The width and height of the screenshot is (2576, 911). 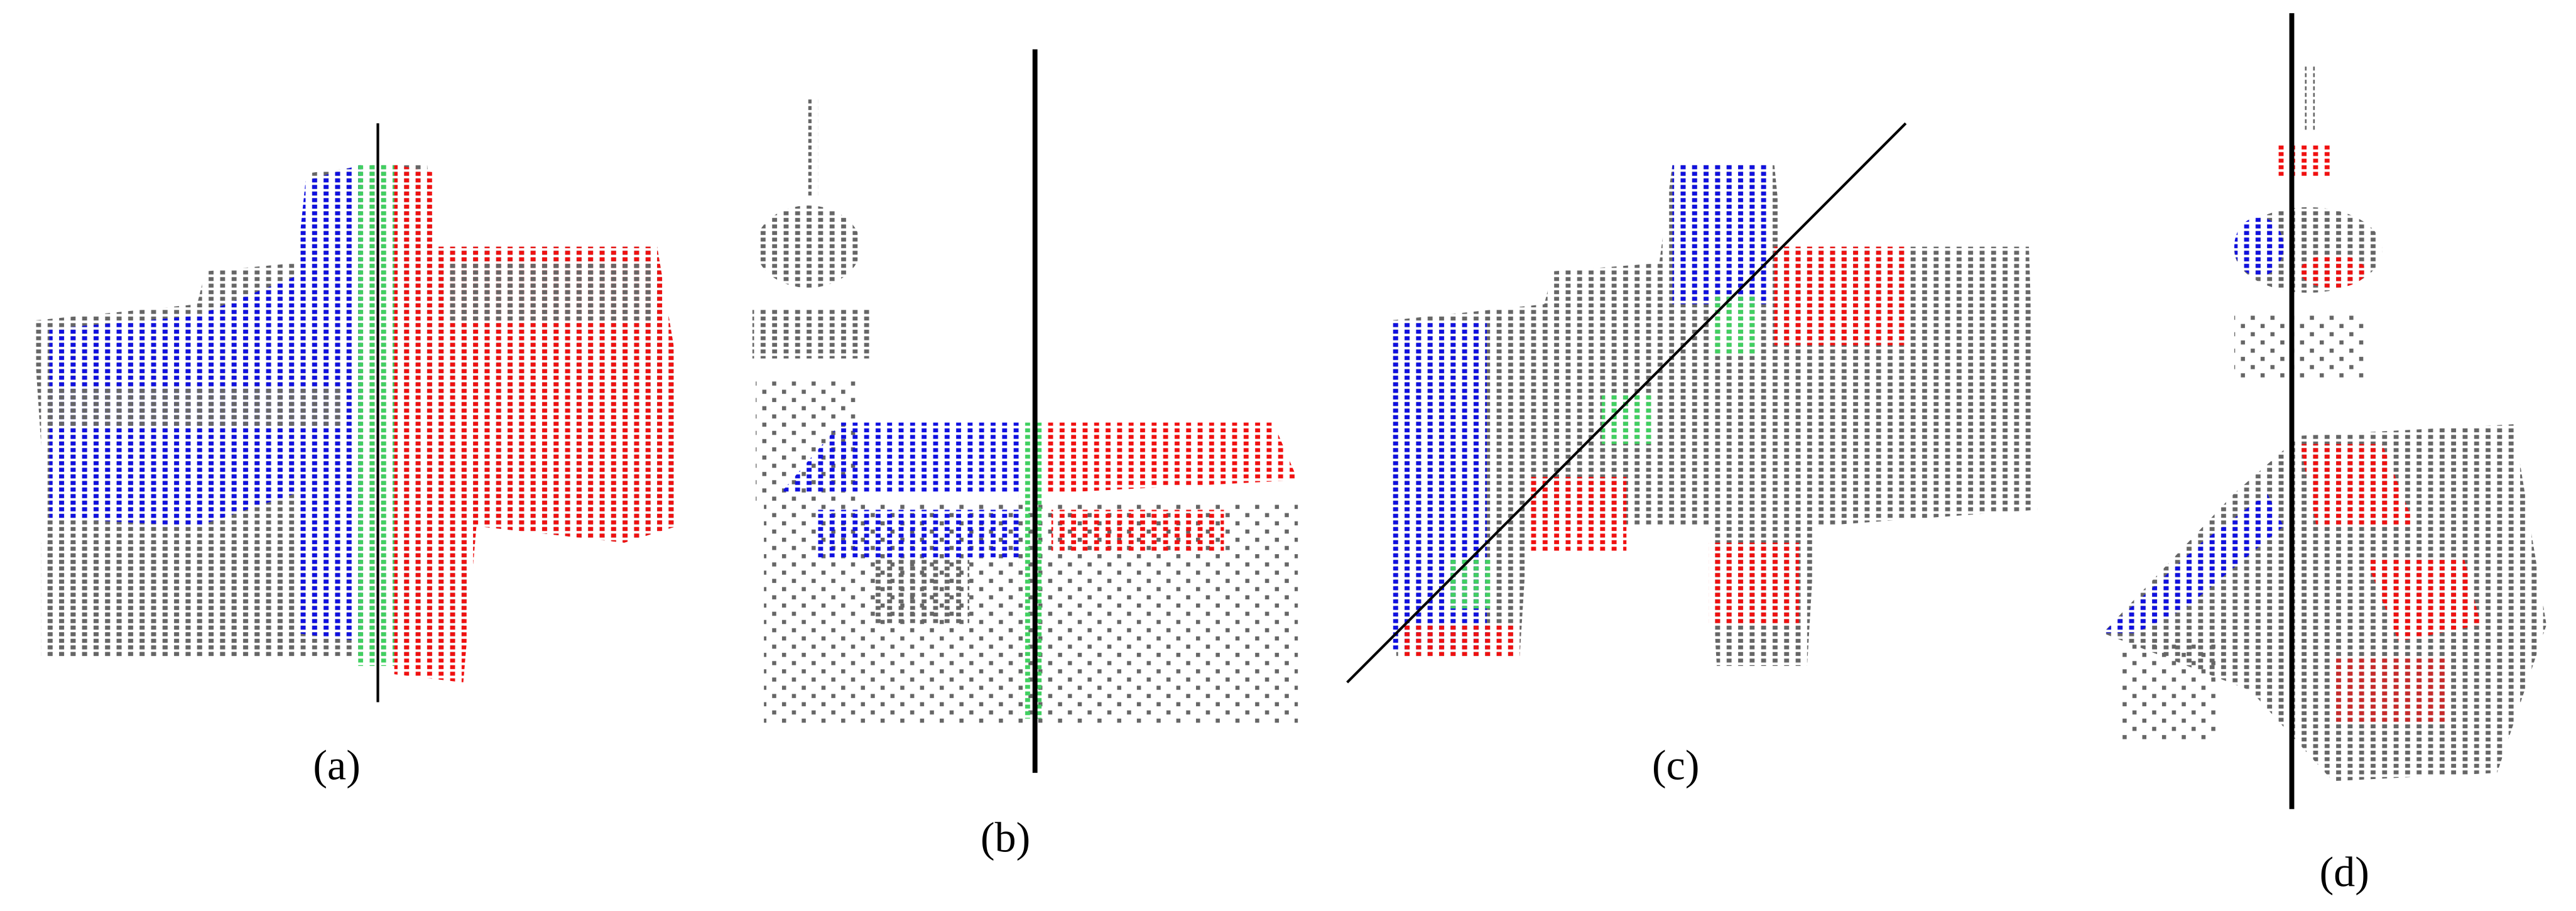 I want to click on panel-label: (a), so click(x=336, y=765).